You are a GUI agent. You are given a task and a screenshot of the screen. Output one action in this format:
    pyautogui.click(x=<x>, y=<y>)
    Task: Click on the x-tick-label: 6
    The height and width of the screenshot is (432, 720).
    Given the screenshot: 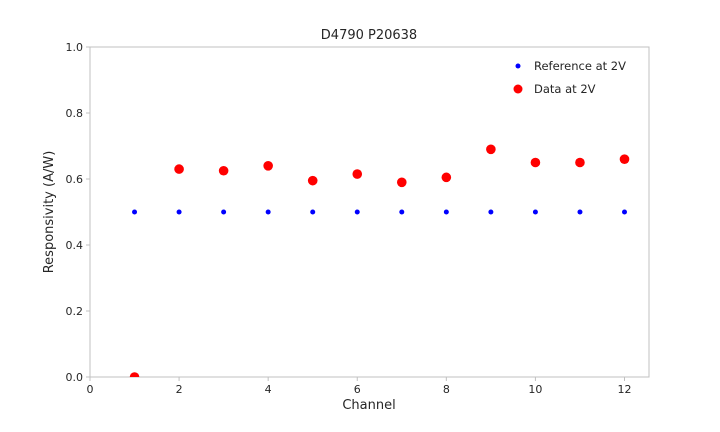 What is the action you would take?
    pyautogui.click(x=357, y=389)
    